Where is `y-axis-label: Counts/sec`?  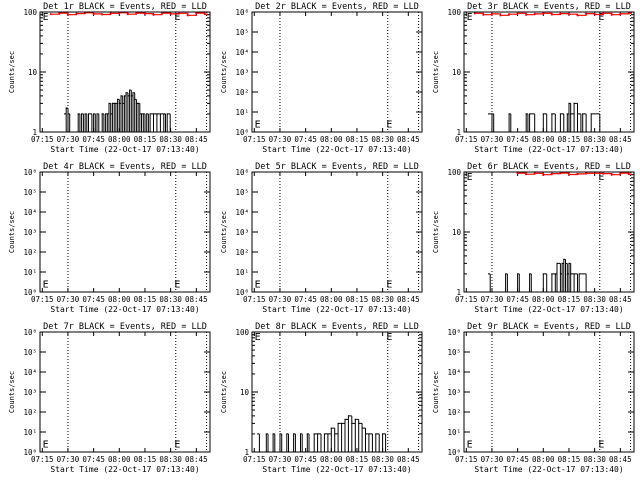
y-axis-label: Counts/sec is located at coordinates (224, 232).